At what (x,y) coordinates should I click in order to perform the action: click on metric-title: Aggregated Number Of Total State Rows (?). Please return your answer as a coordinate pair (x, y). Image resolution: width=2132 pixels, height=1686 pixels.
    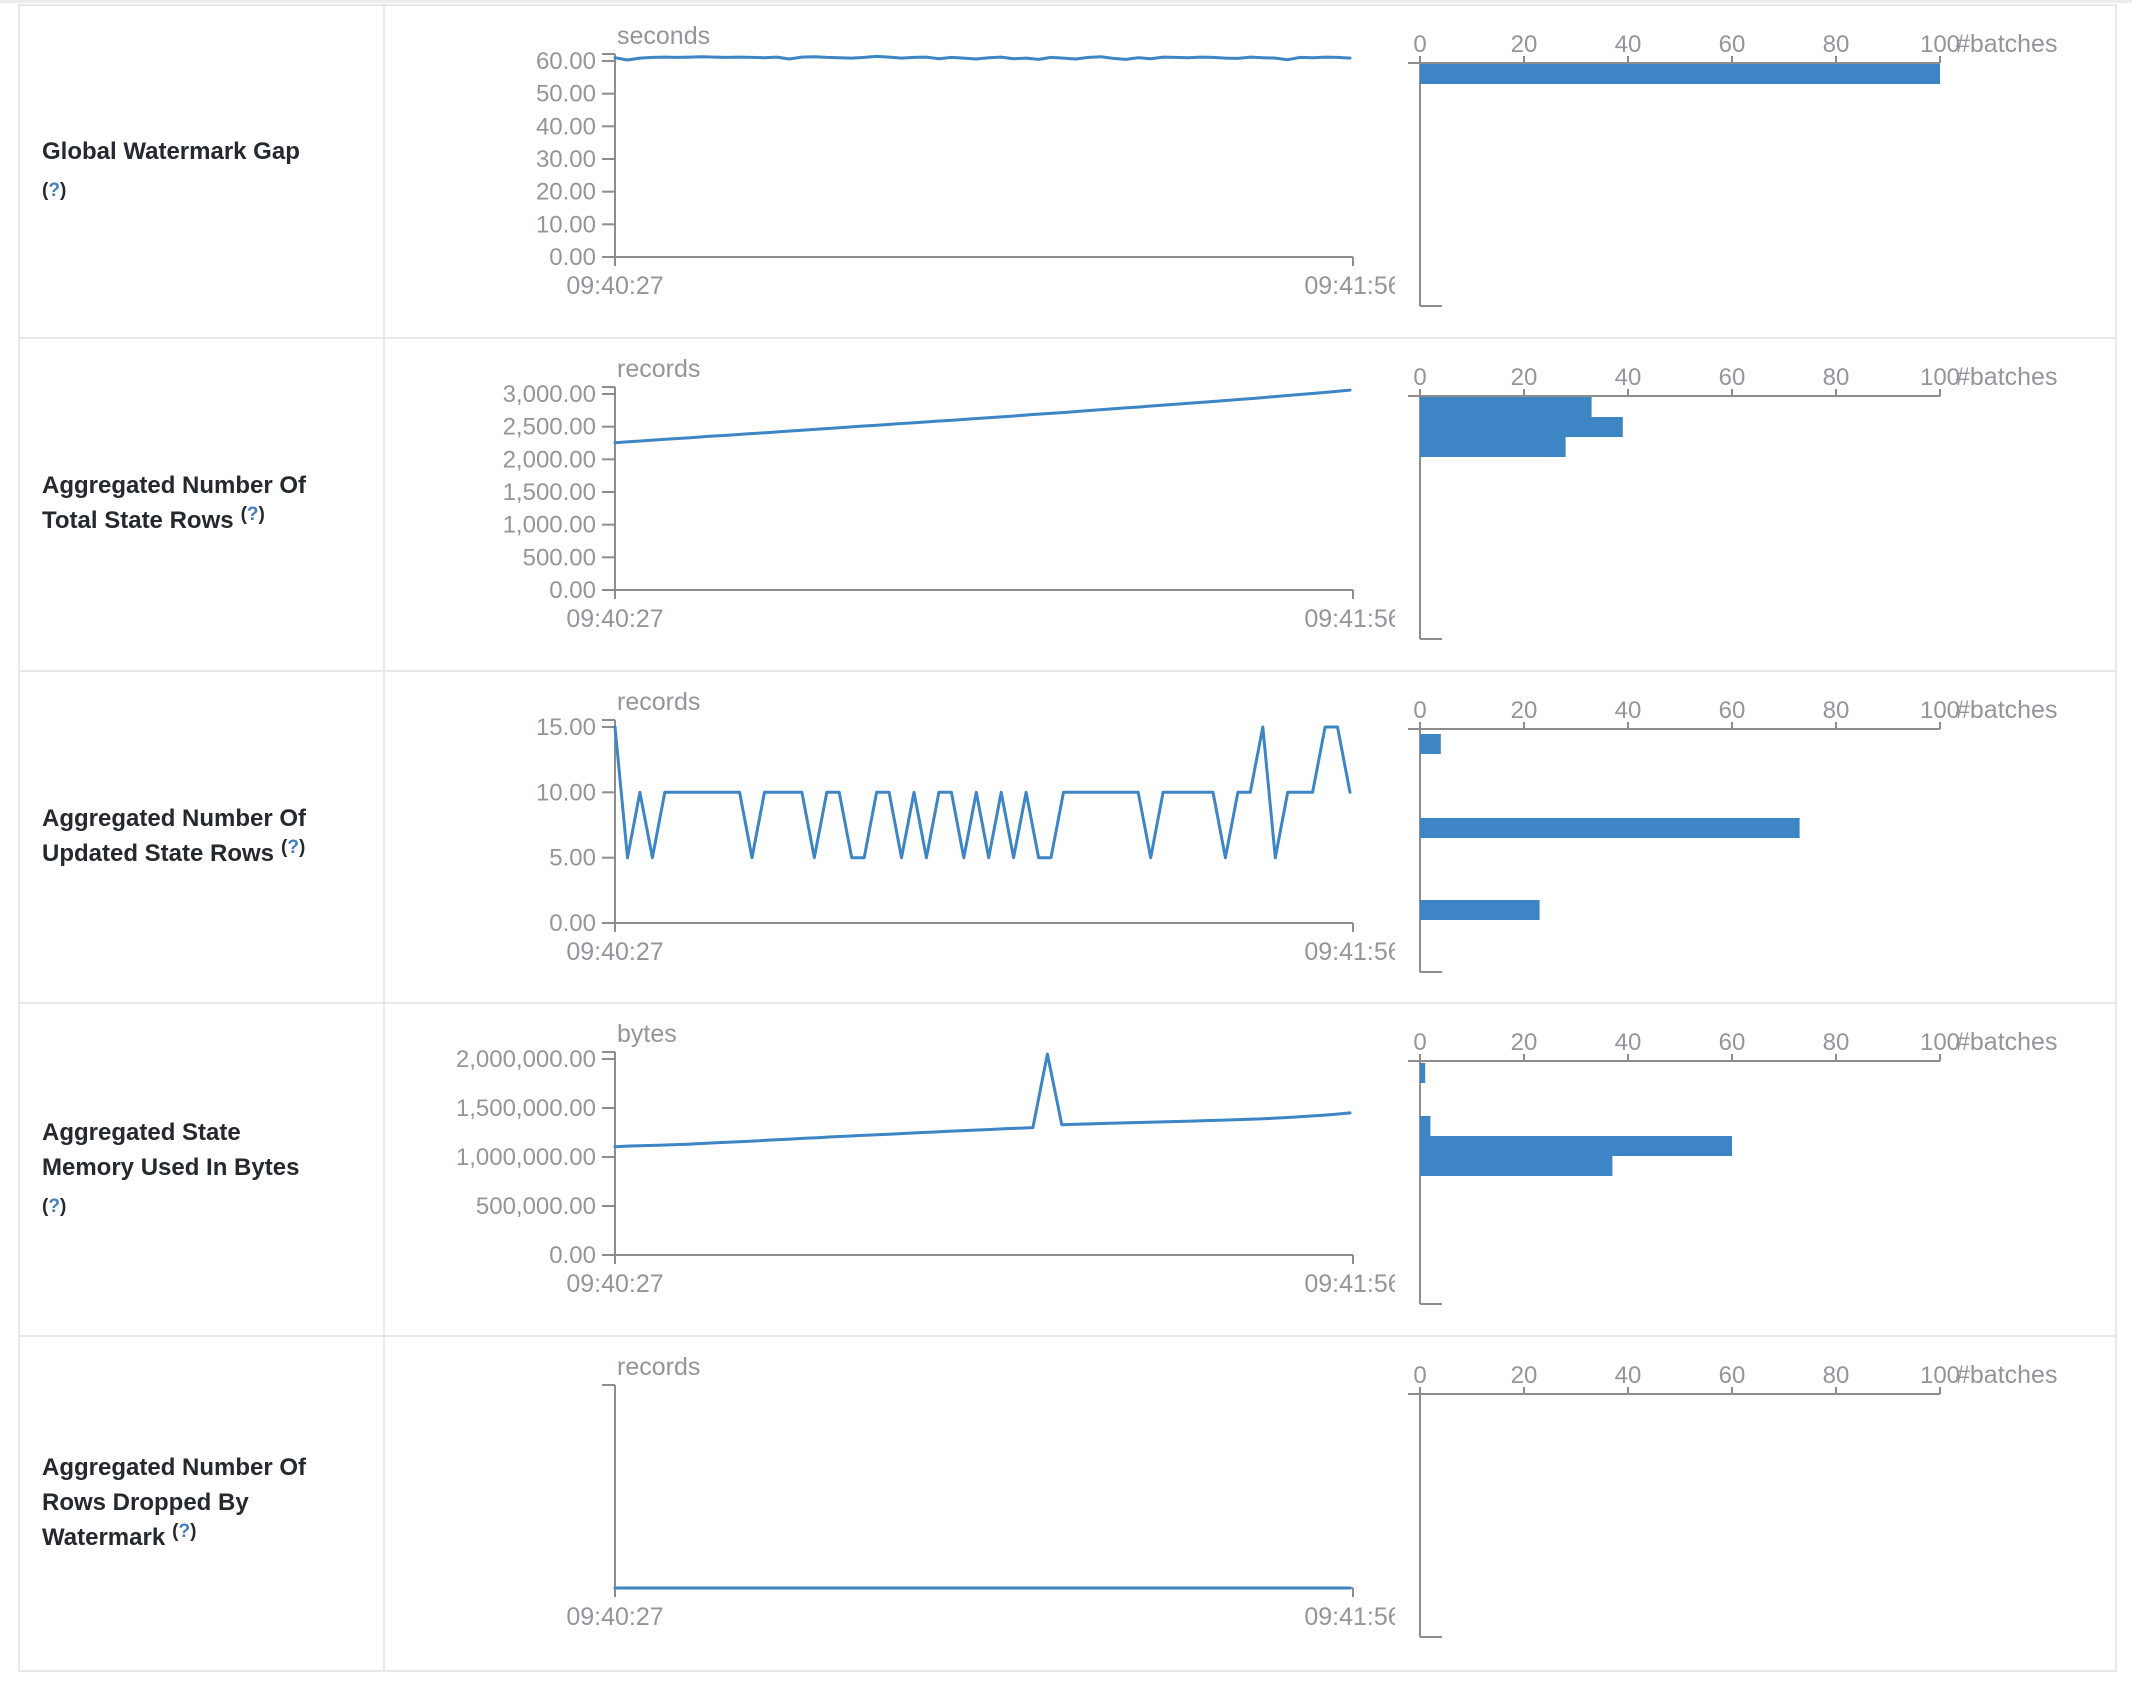
    Looking at the image, I should click on (204, 504).